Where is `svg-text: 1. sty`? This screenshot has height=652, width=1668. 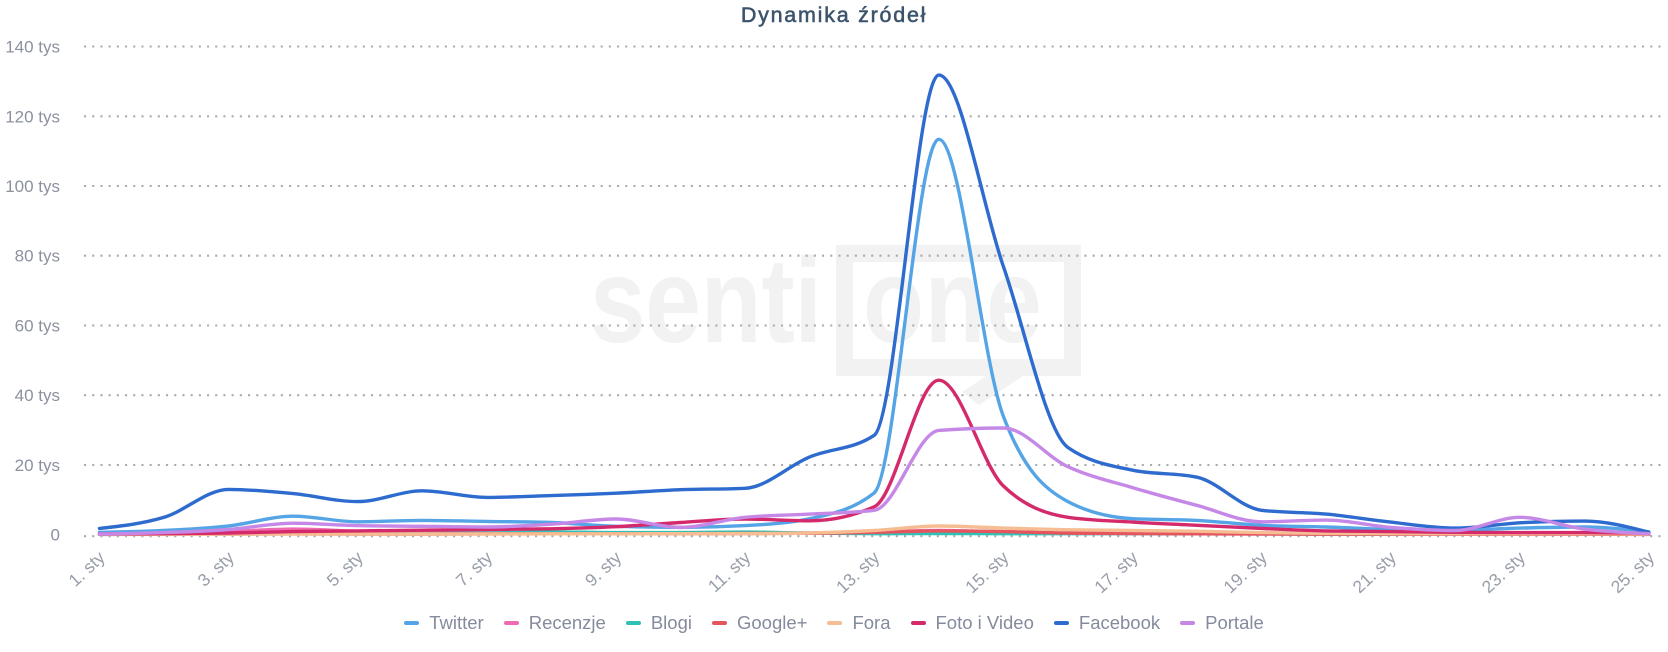
svg-text: 1. sty is located at coordinates (86, 568).